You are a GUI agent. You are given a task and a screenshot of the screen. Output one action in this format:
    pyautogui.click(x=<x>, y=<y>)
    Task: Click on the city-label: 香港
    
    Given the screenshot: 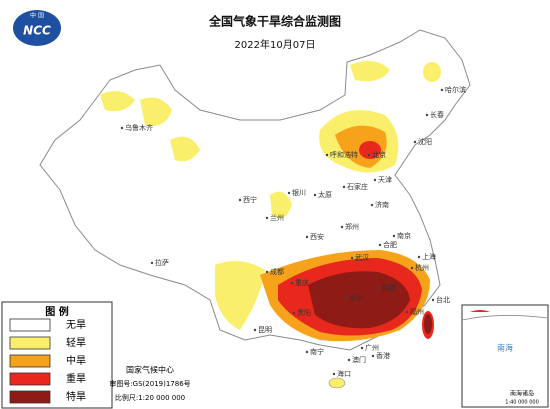 What is the action you would take?
    pyautogui.click(x=383, y=355)
    